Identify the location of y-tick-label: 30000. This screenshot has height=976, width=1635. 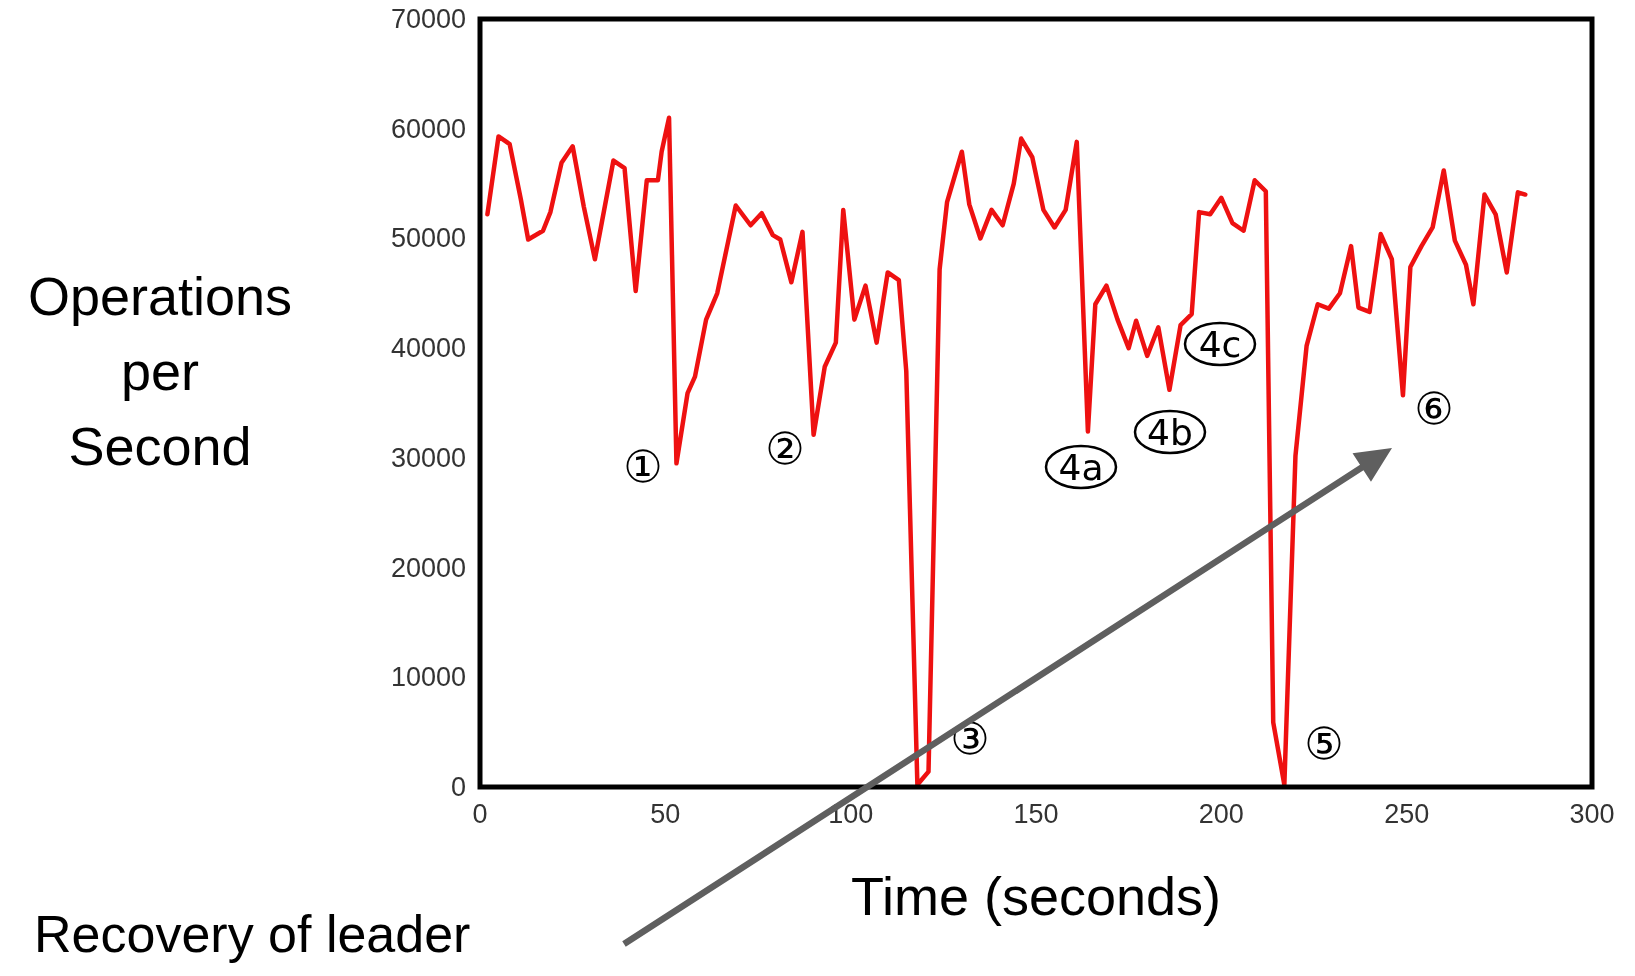
(428, 457).